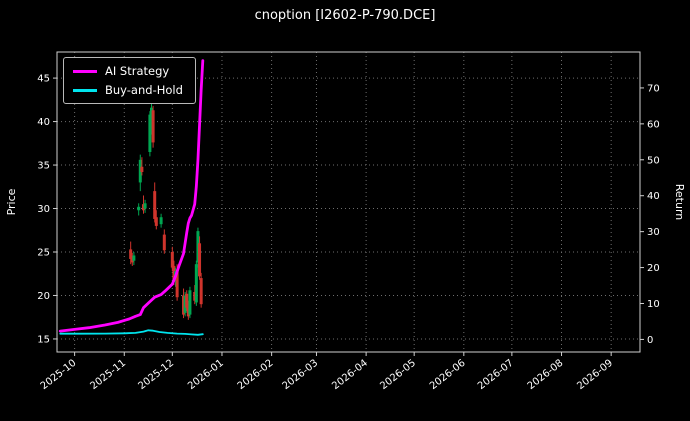 The width and height of the screenshot is (690, 421). I want to click on ai-strategy-line-swatch, so click(85, 71).